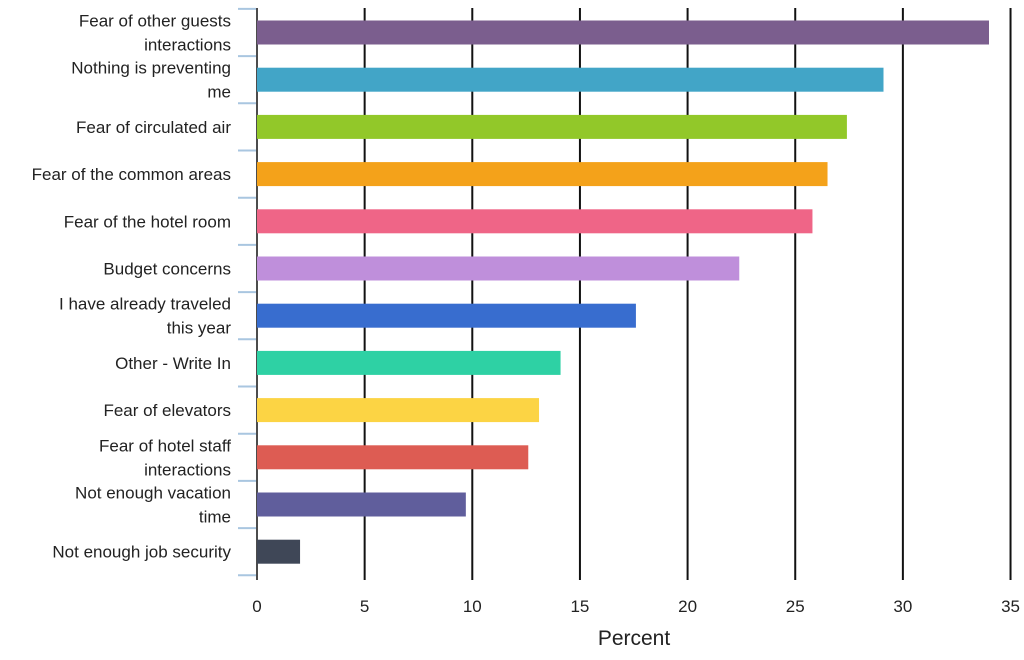 The height and width of the screenshot is (660, 1024). What do you see at coordinates (153, 127) in the screenshot?
I see `category-label: Fear of circulated air` at bounding box center [153, 127].